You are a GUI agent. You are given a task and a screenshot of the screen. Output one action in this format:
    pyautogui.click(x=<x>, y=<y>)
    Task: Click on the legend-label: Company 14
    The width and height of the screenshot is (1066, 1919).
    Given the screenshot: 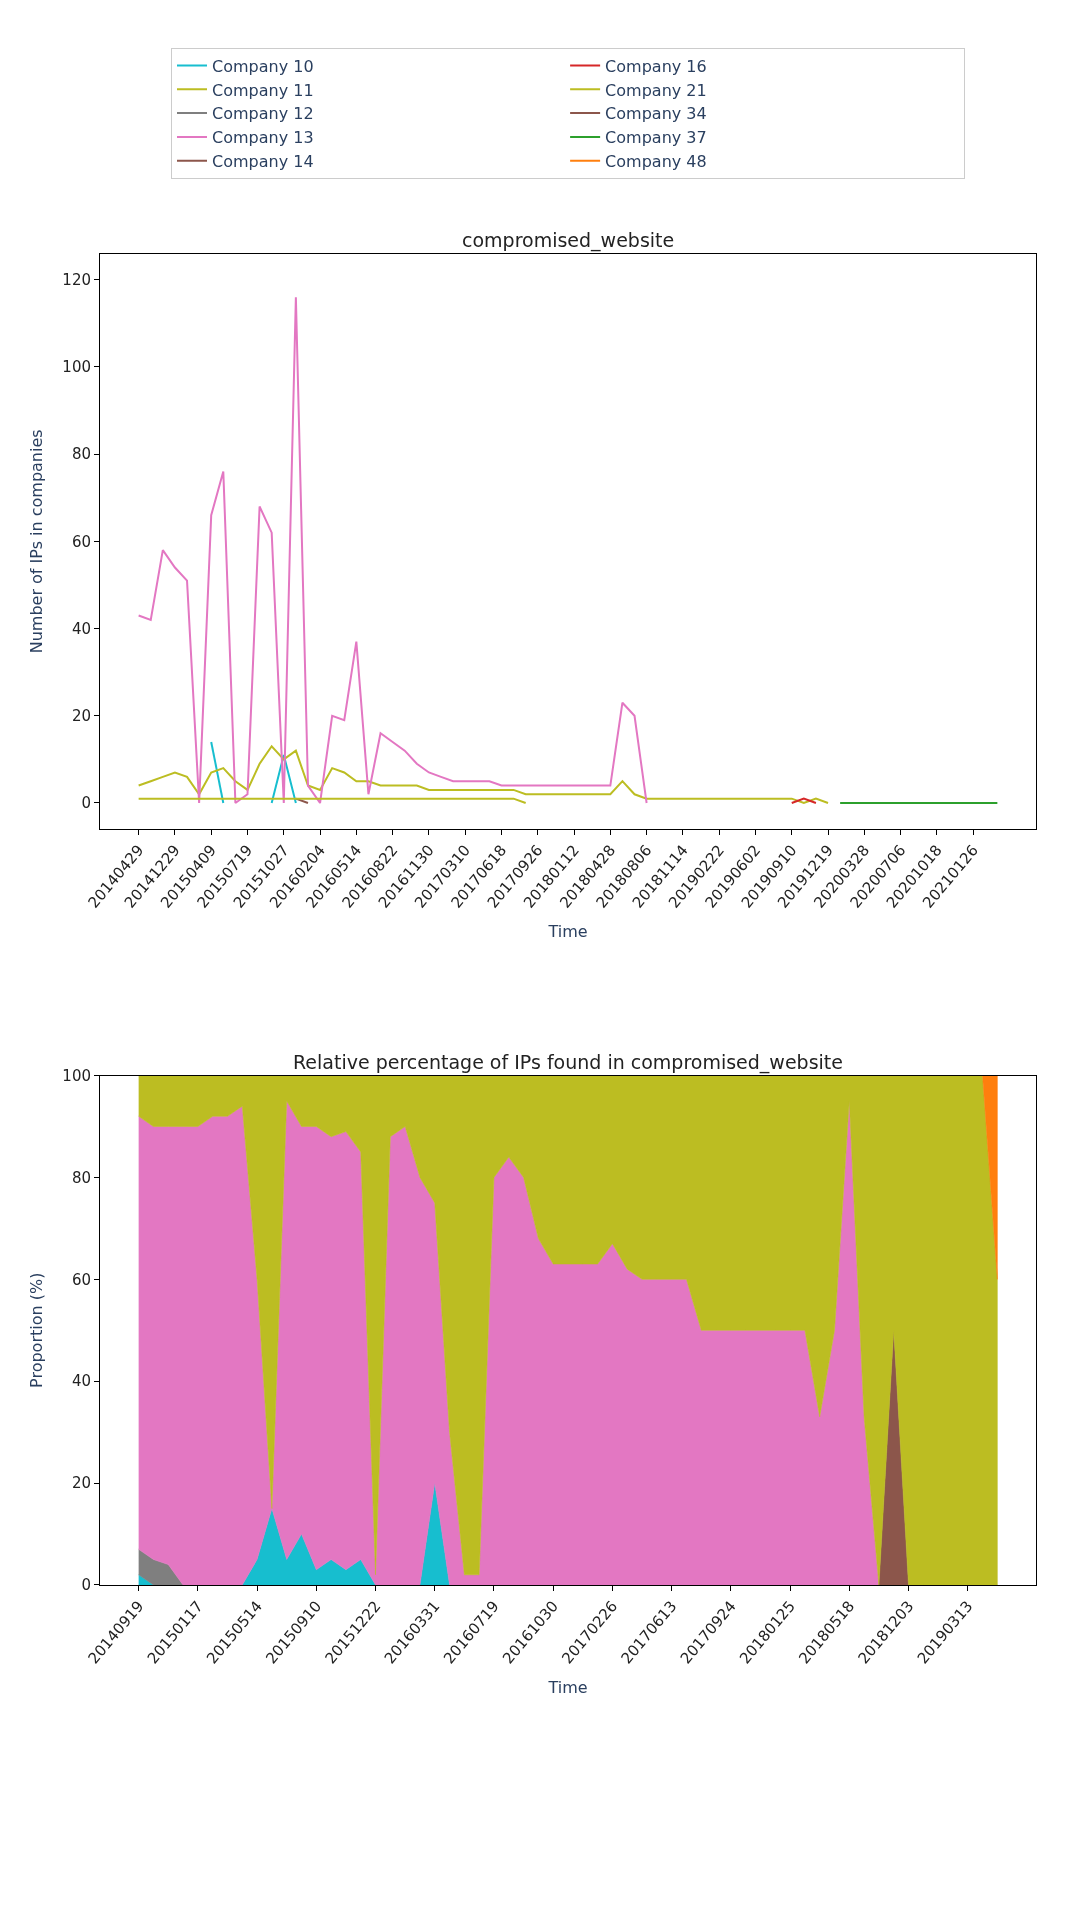 What is the action you would take?
    pyautogui.click(x=263, y=161)
    